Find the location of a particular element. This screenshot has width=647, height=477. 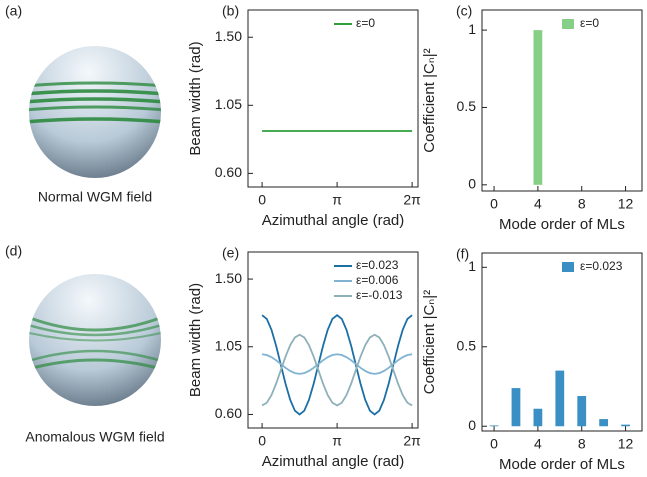

image-caption: Normal WGM field is located at coordinates (95, 197).